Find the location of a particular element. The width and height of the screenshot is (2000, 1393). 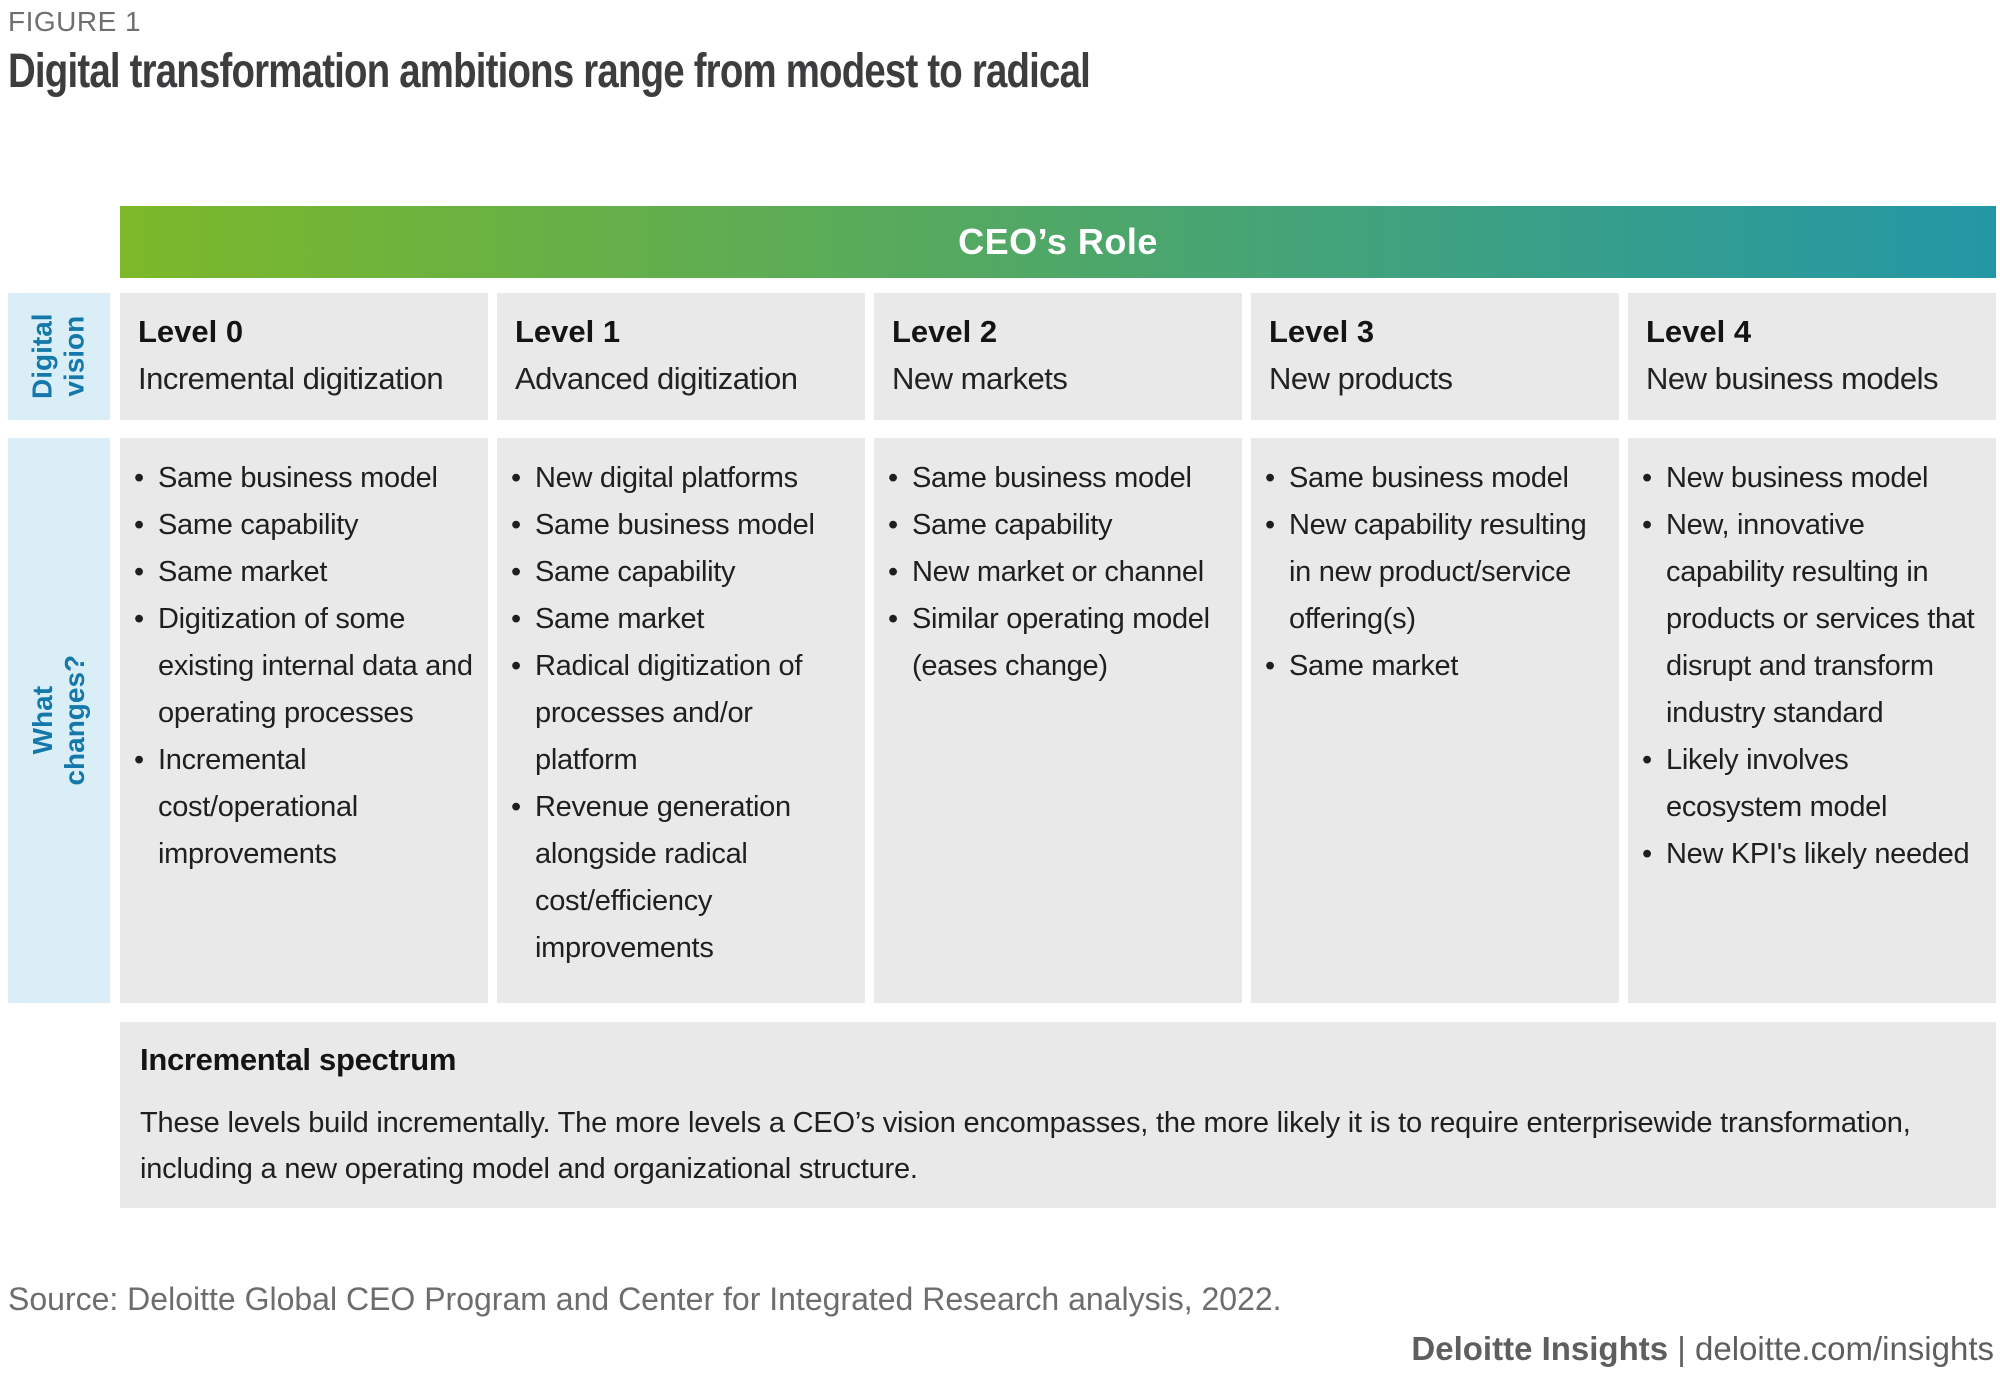

column-header-level-3: Level 3 New products is located at coordinates (1435, 356).